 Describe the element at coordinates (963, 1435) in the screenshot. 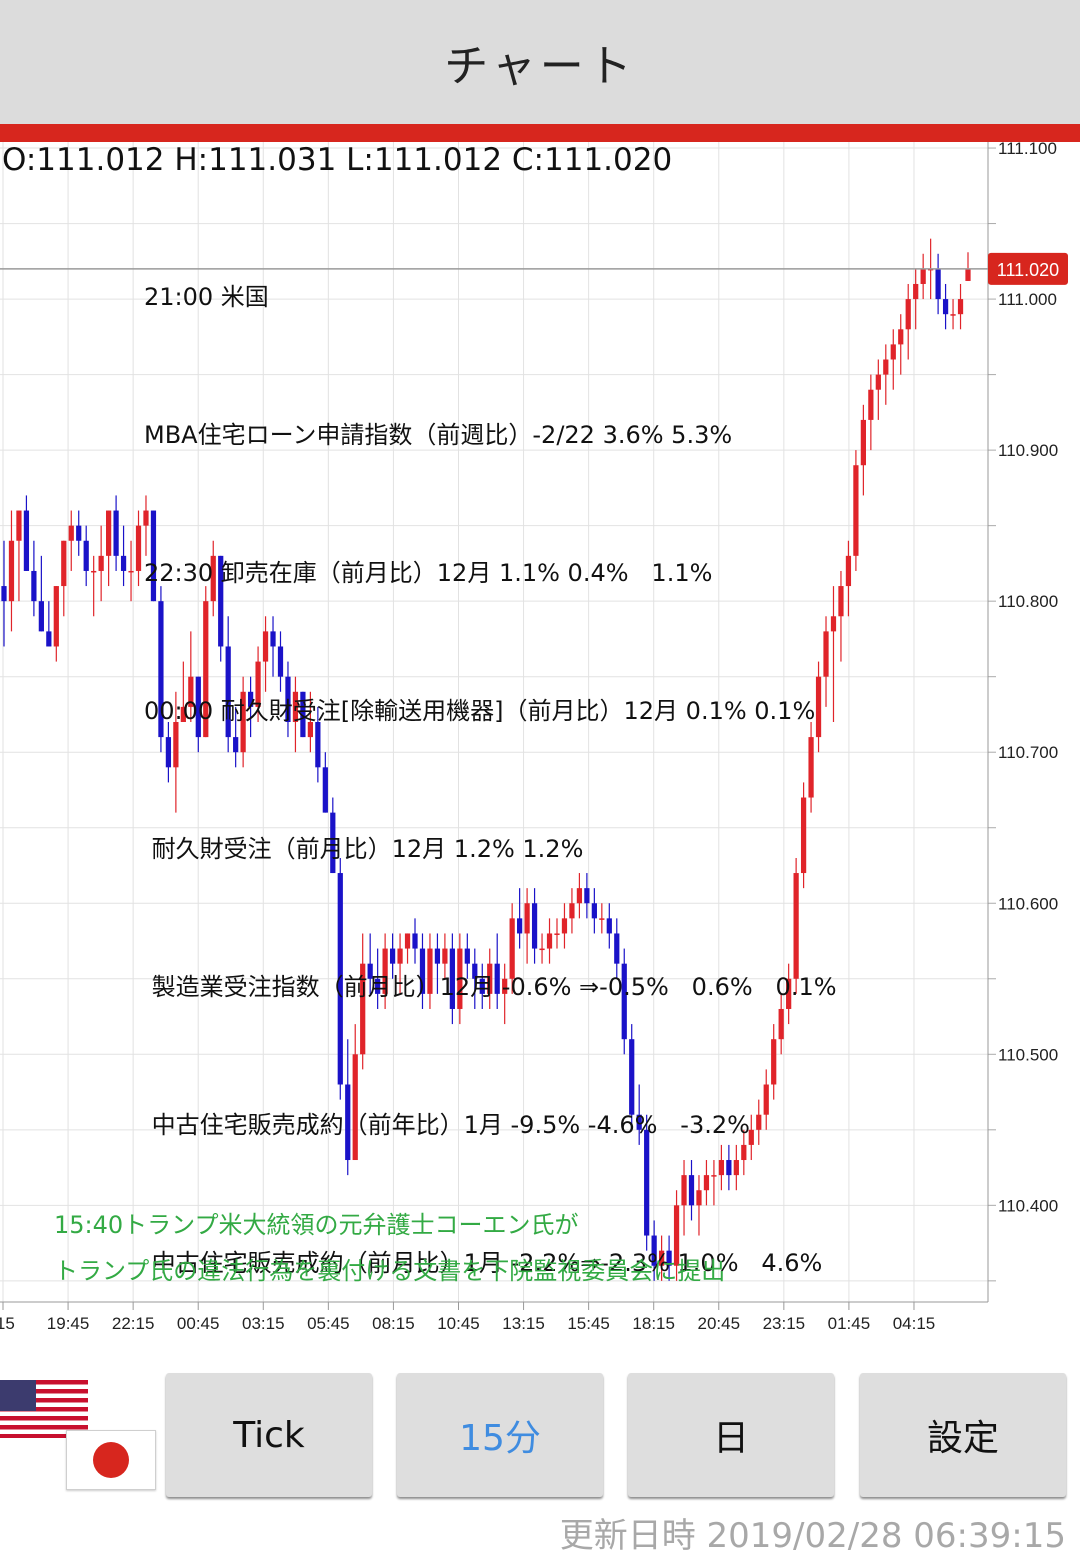

I see `settings-button: 設定` at that location.